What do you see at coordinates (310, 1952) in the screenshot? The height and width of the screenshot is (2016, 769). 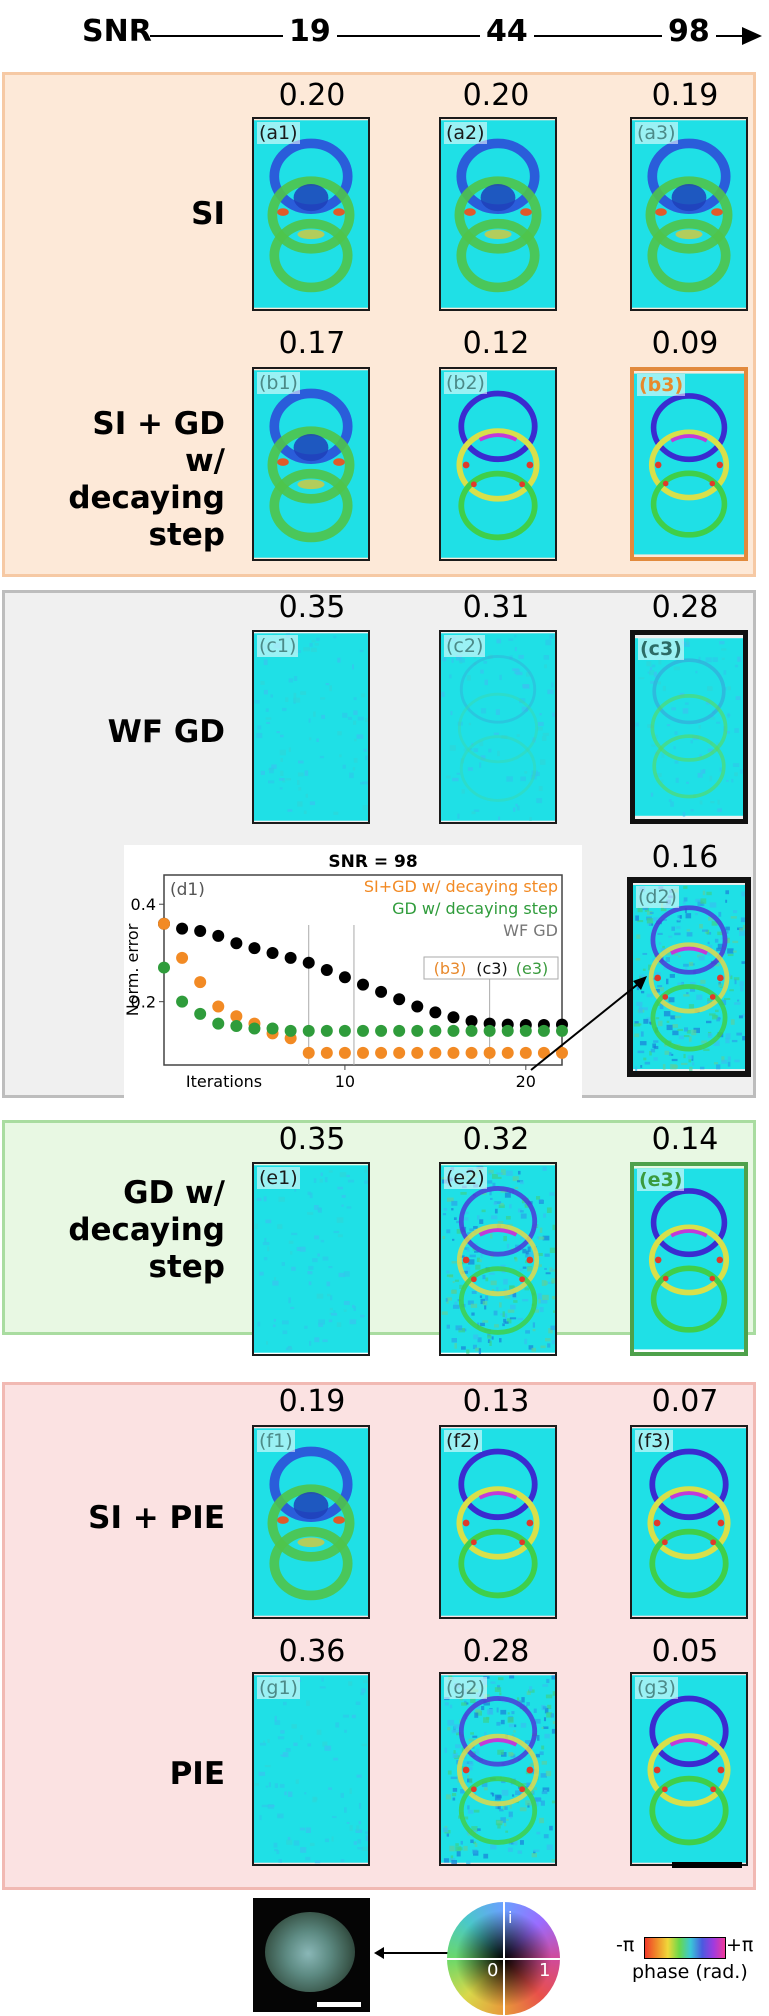 I see `probe-glow` at bounding box center [310, 1952].